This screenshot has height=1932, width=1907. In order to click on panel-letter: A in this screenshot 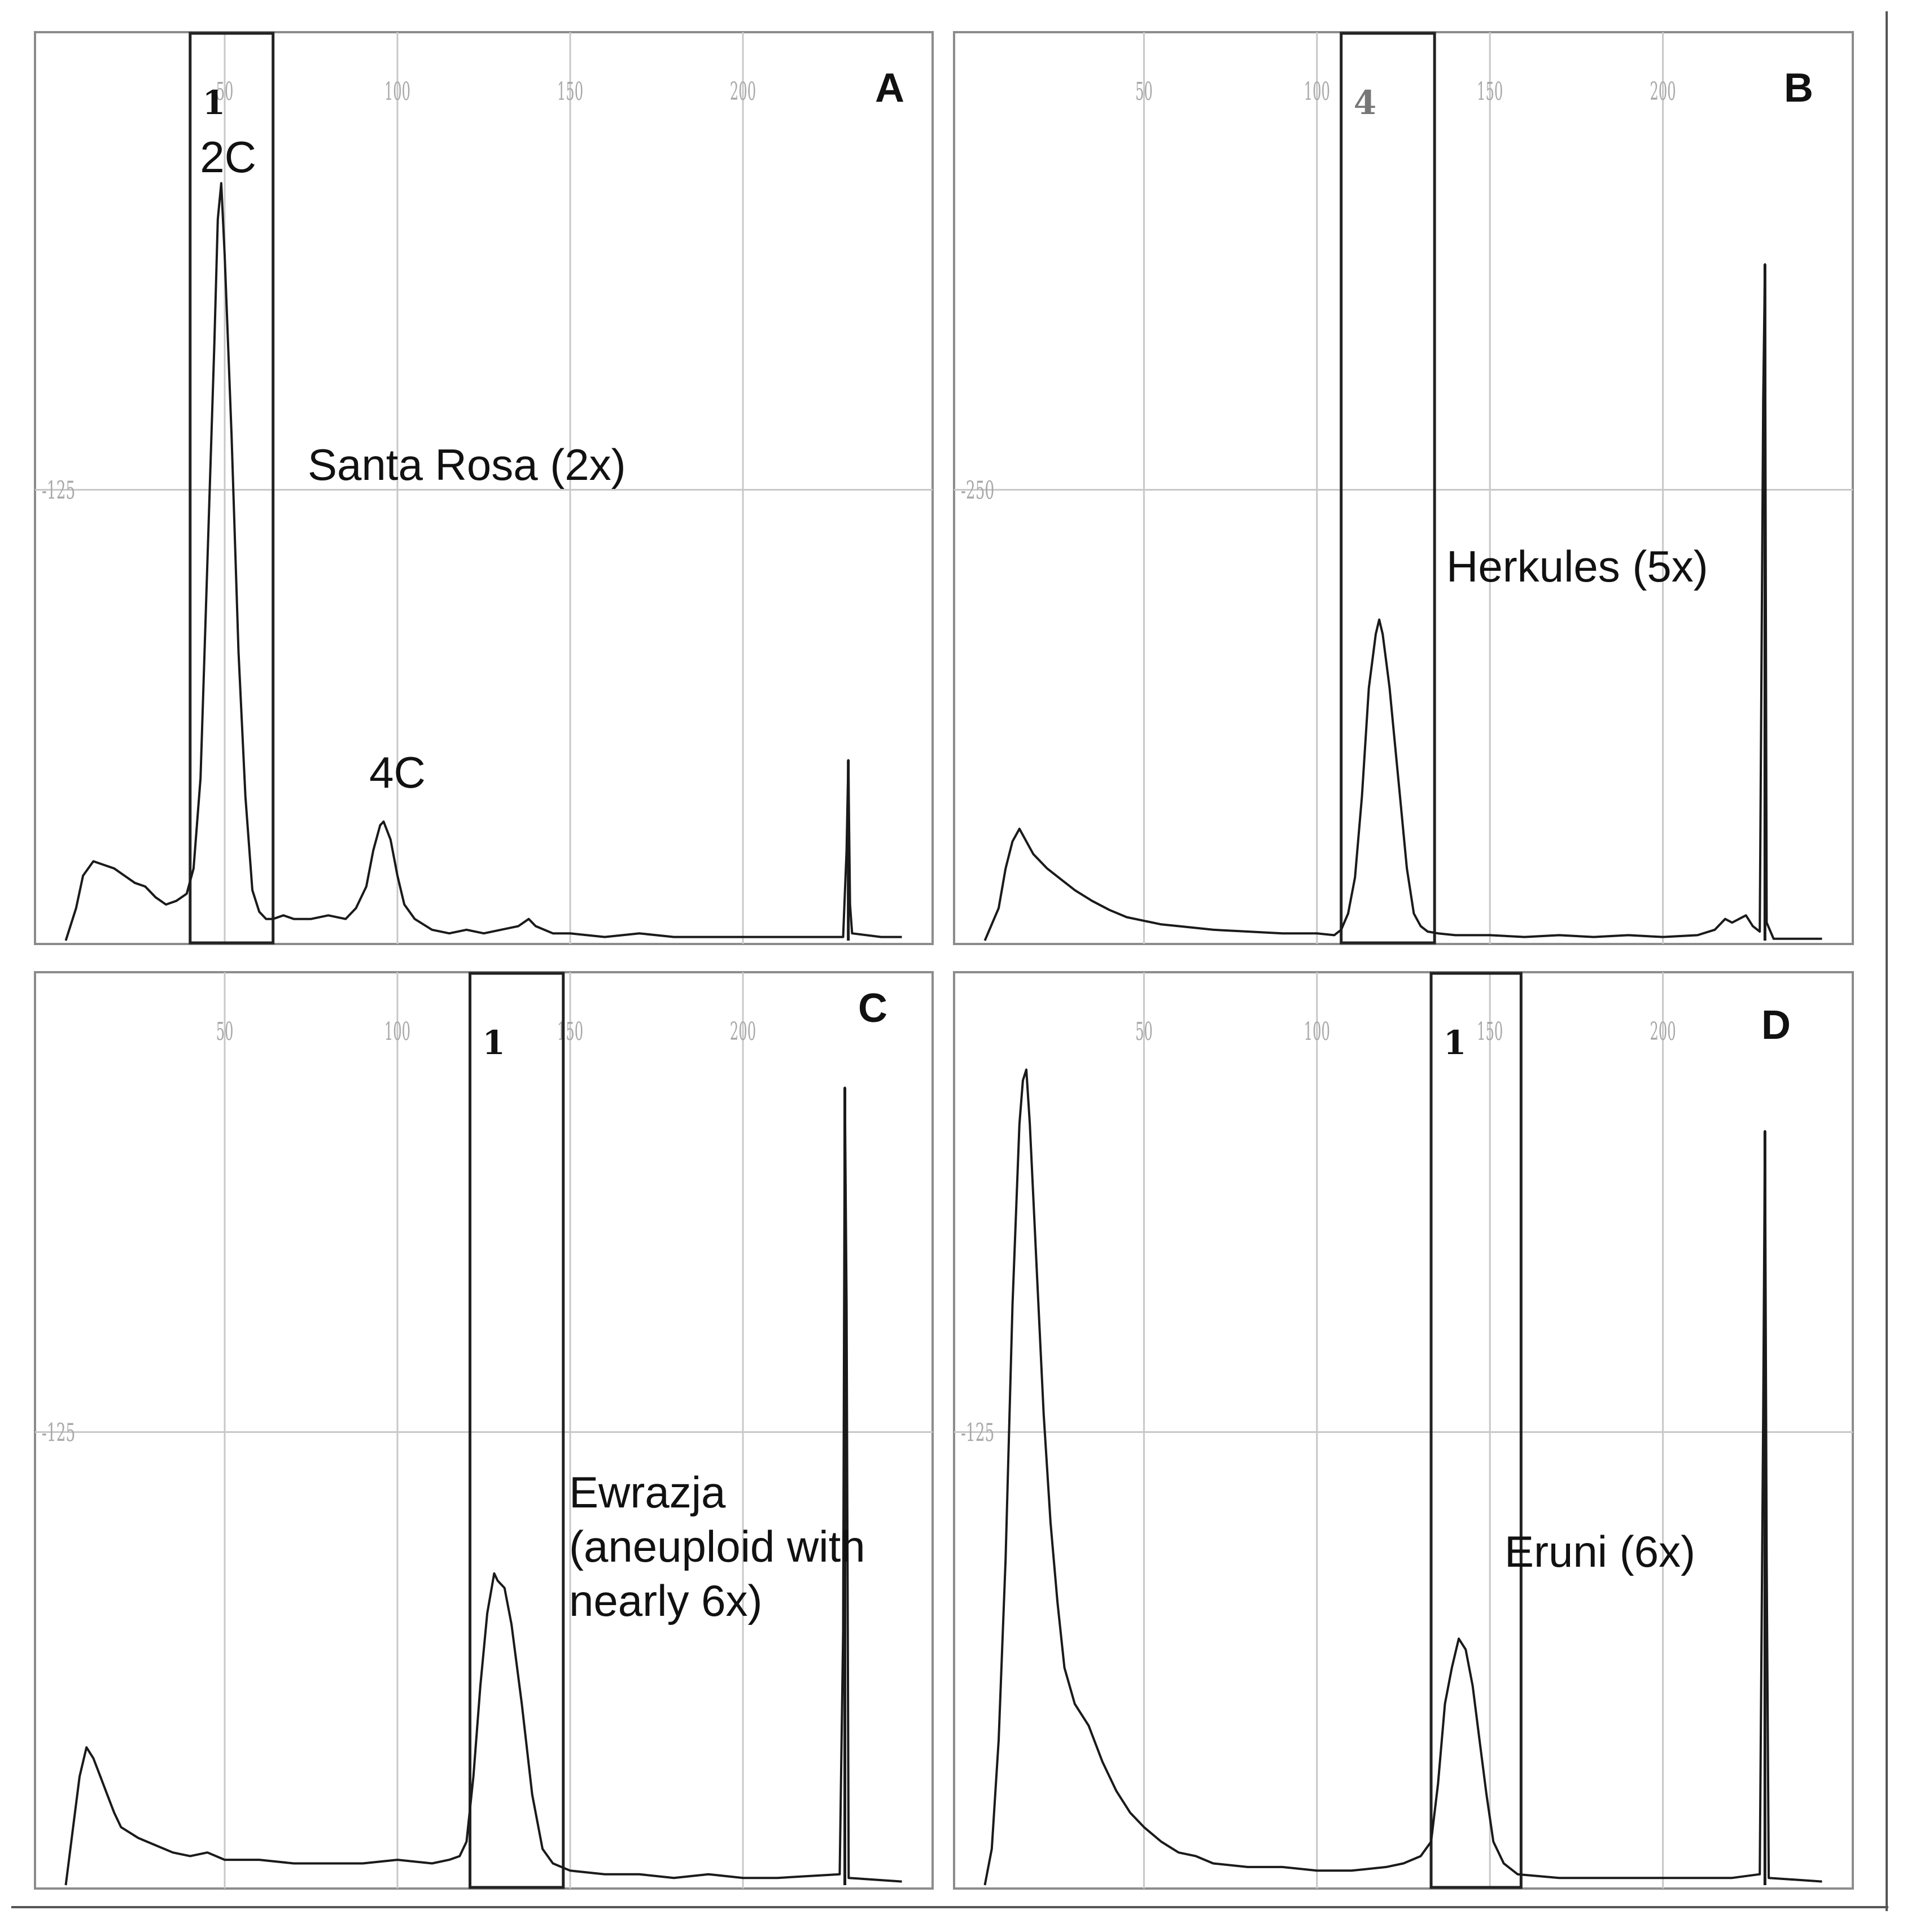, I will do `click(890, 88)`.